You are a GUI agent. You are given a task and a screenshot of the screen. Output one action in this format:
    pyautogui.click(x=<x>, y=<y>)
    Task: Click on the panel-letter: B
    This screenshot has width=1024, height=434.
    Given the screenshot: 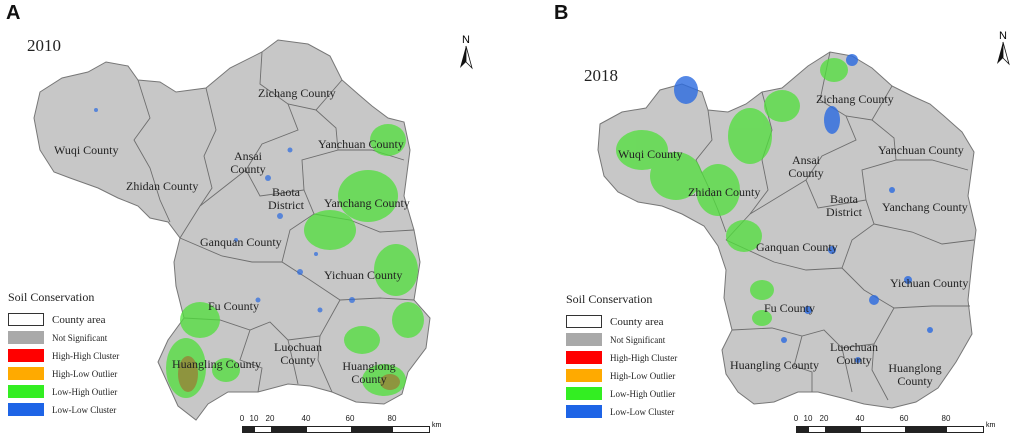 What is the action you would take?
    pyautogui.click(x=561, y=13)
    